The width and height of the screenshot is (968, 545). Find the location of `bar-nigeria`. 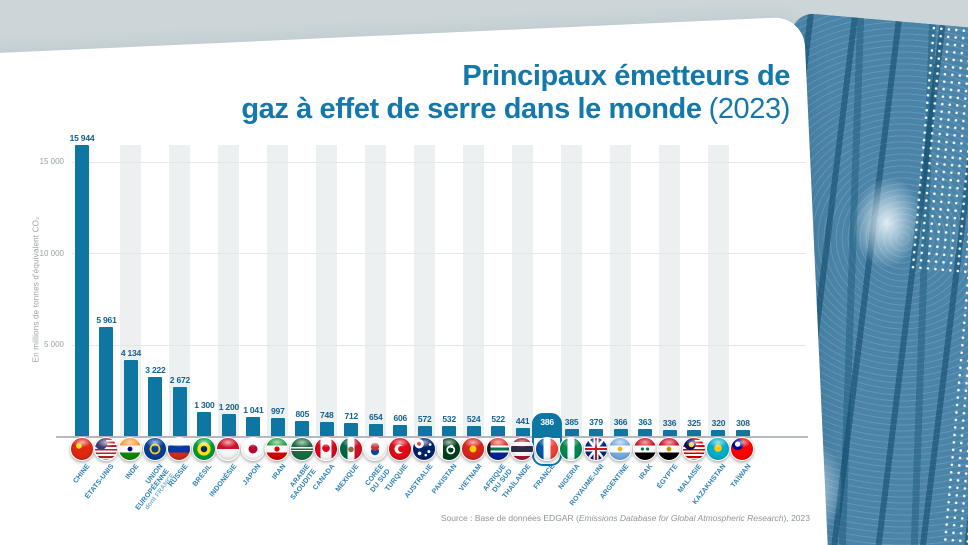

bar-nigeria is located at coordinates (571, 432).